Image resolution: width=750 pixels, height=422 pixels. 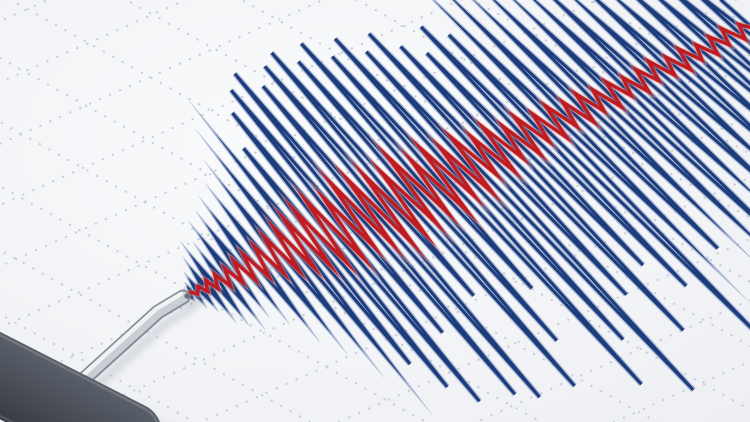 What do you see at coordinates (187, 296) in the screenshot?
I see `pen-nib` at bounding box center [187, 296].